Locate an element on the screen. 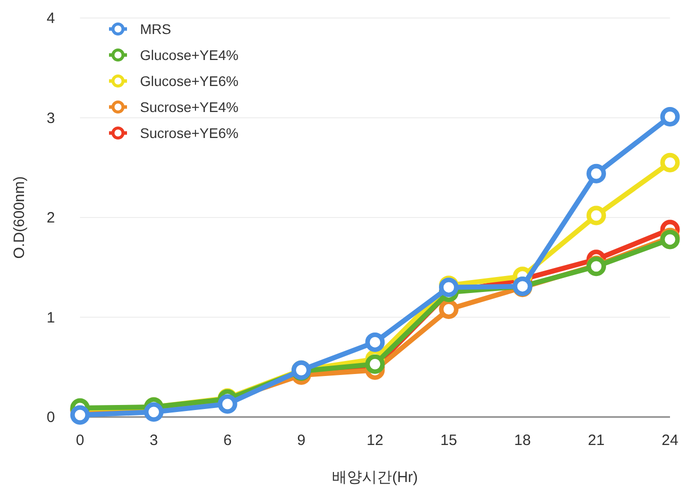  x-tick-label: 9 is located at coordinates (301, 440).